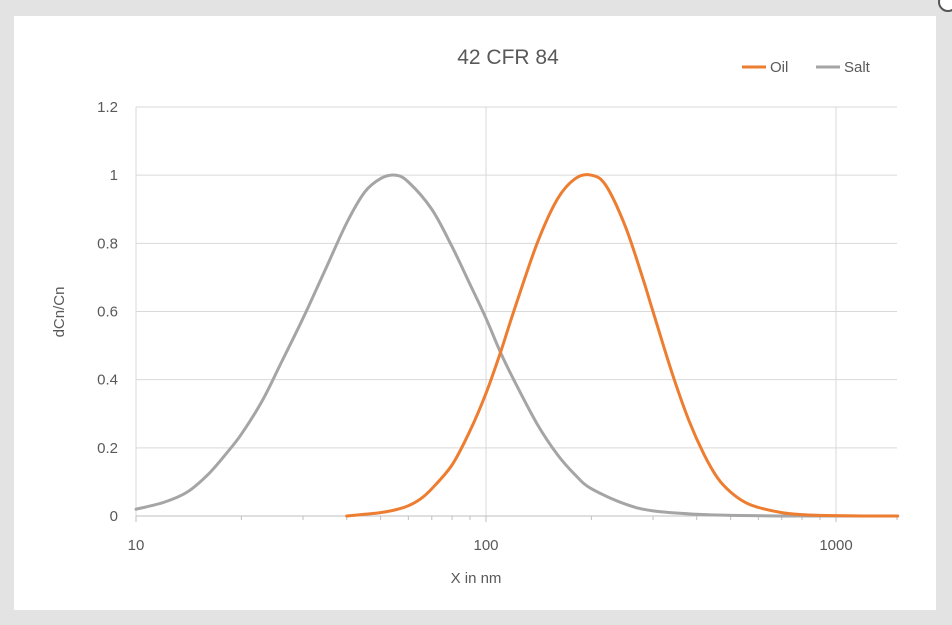 This screenshot has width=952, height=625. Describe the element at coordinates (107, 243) in the screenshot. I see `y-tick-label: 0.8` at that location.